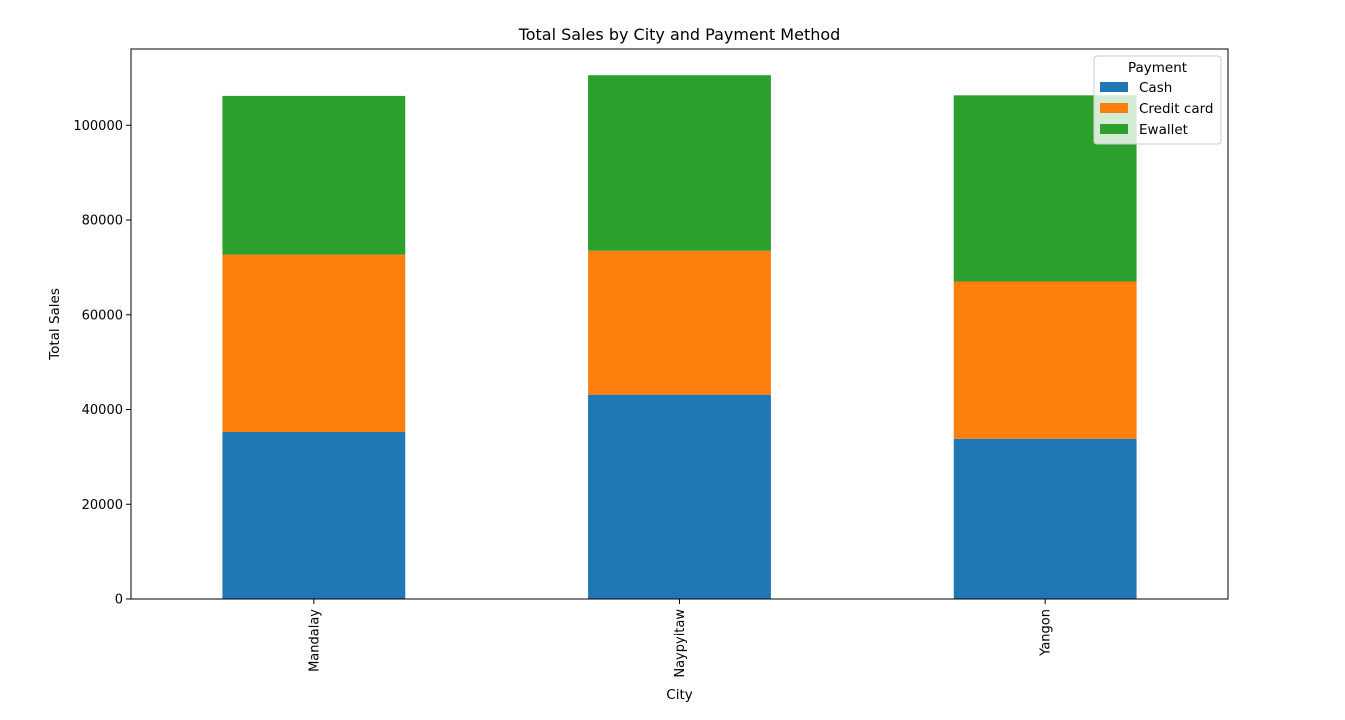 This screenshot has height=720, width=1345. I want to click on legend-label-ewallet: Ewallet, so click(1163, 130).